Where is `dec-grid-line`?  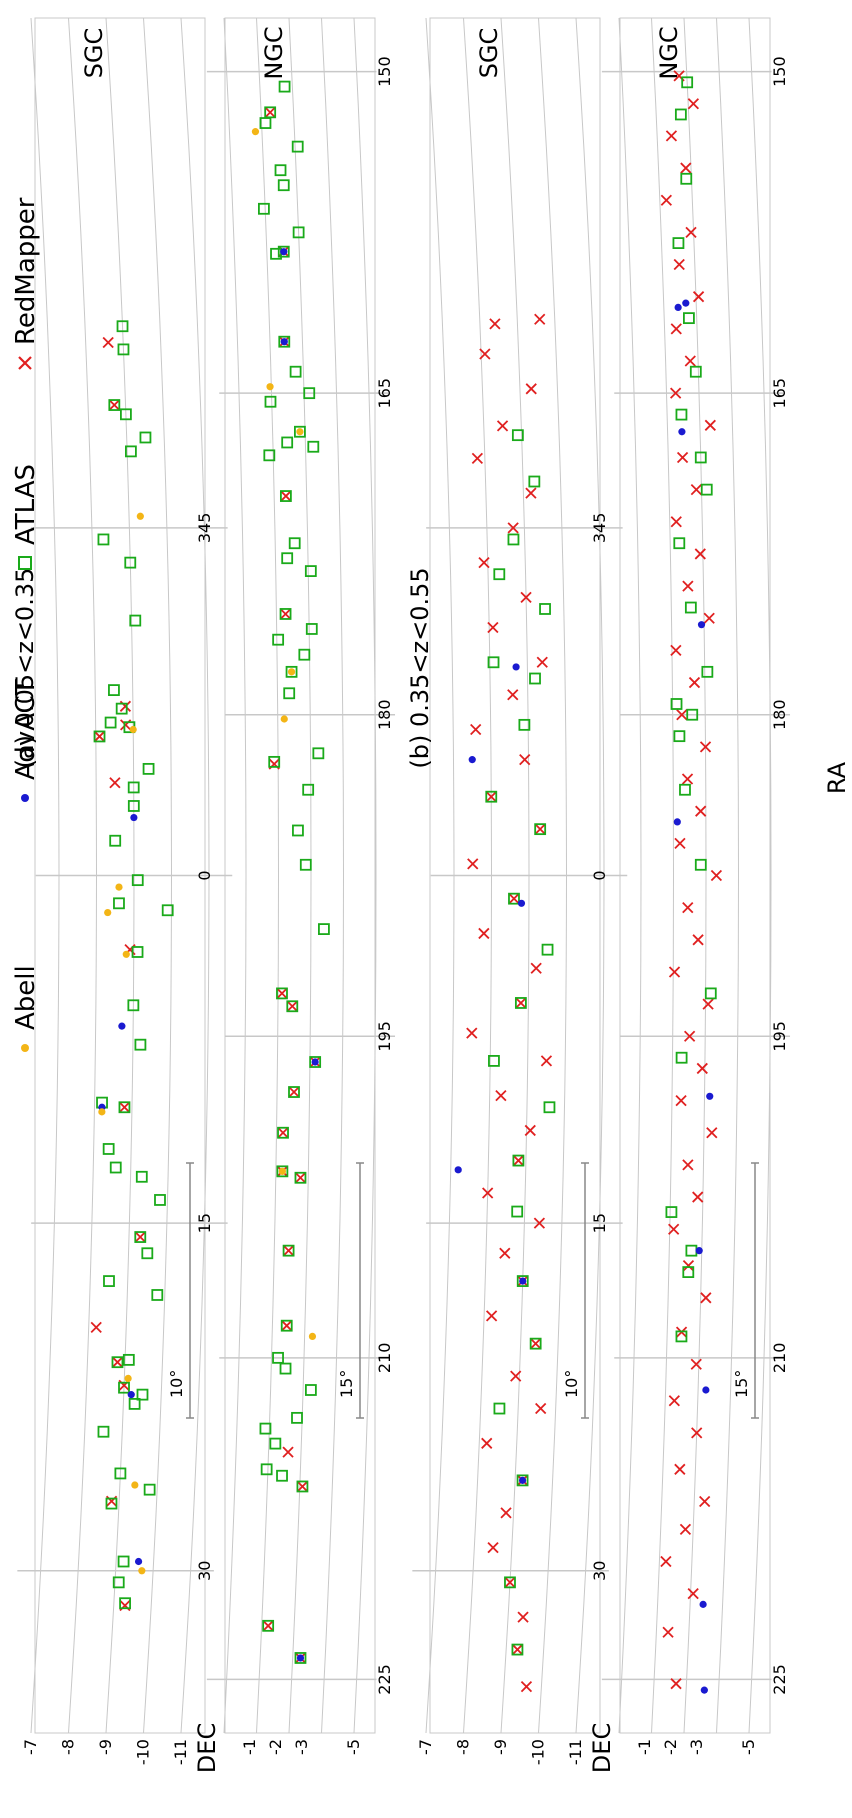 dec-grid-line is located at coordinates (695, 875).